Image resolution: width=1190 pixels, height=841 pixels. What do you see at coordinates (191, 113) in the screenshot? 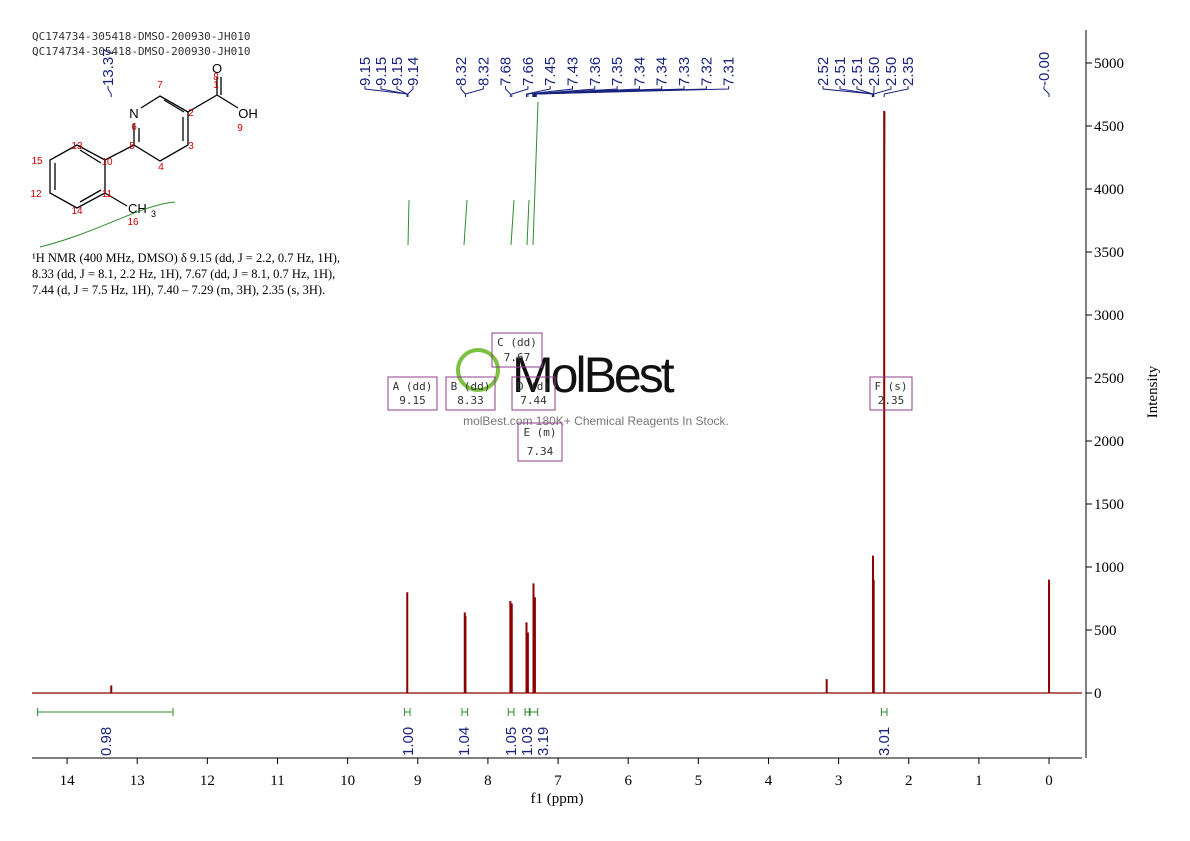
I see `atom-number: 2` at bounding box center [191, 113].